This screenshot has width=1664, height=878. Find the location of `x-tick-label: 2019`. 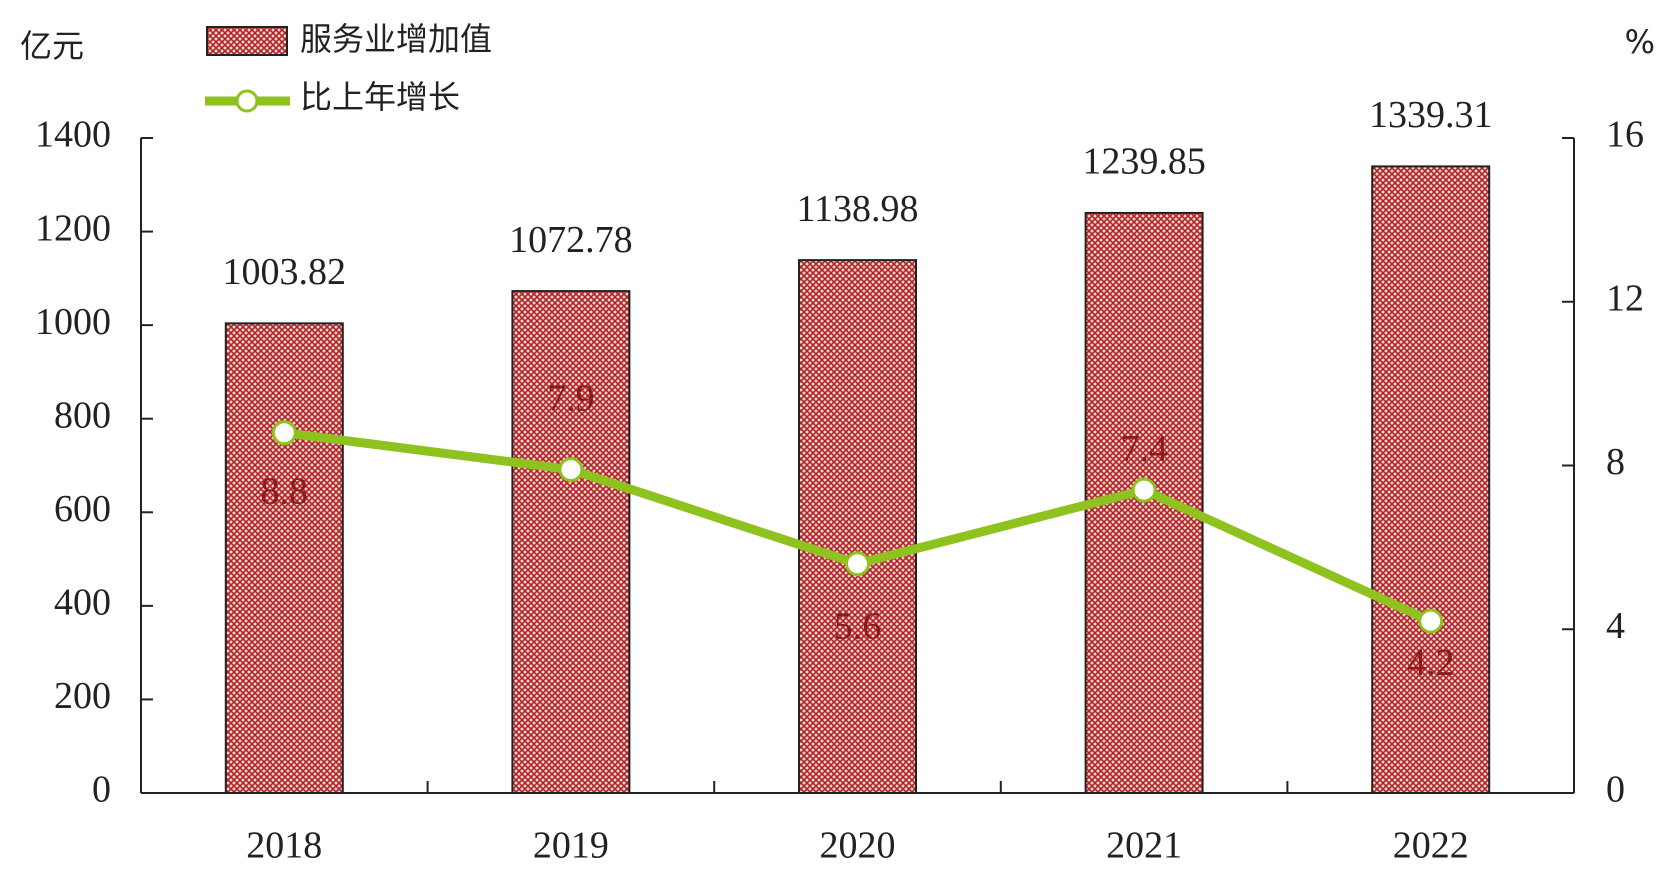

x-tick-label: 2019 is located at coordinates (571, 846).